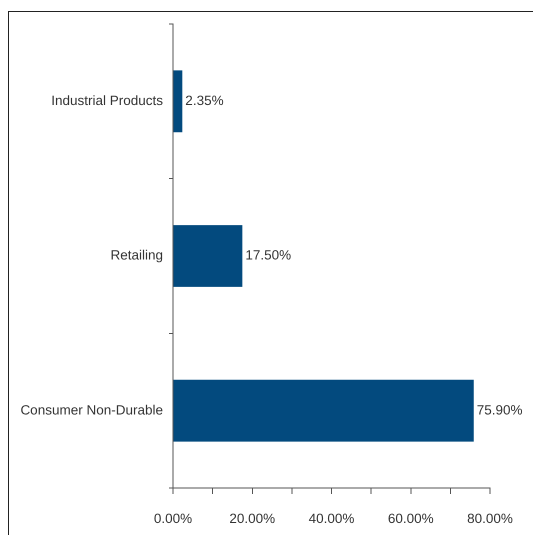 Image resolution: width=533 pixels, height=535 pixels. Describe the element at coordinates (268, 255) in the screenshot. I see `data-label: 17.50%` at that location.